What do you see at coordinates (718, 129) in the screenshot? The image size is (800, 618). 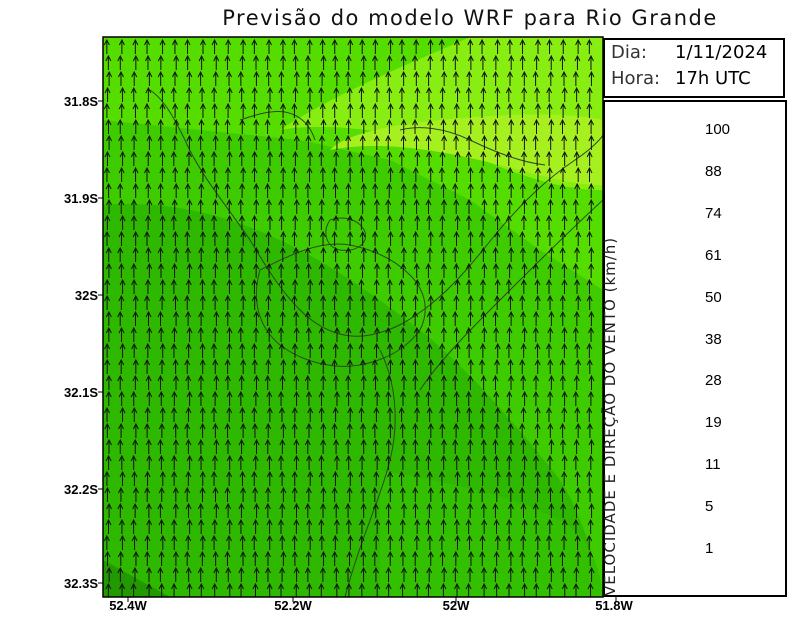 I see `colorbar-tick-label: 100` at bounding box center [718, 129].